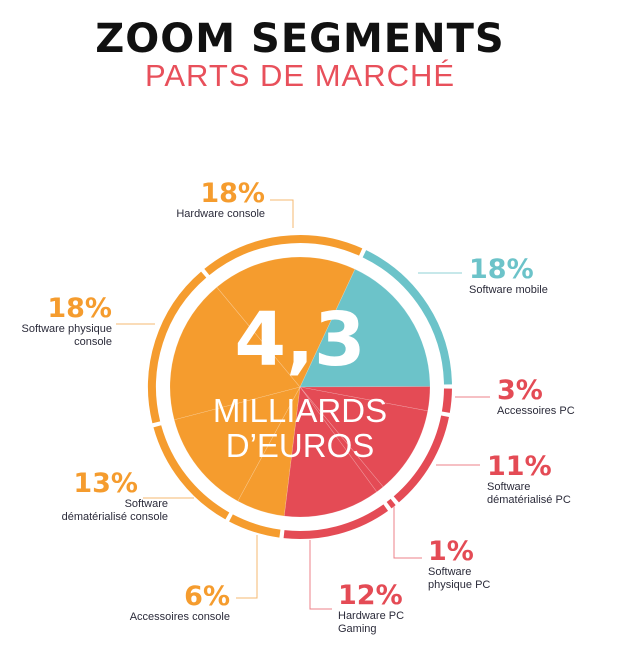  Describe the element at coordinates (529, 493) in the screenshot. I see `name-software-dematerialise-pc: Software dématérialisé PC` at that location.